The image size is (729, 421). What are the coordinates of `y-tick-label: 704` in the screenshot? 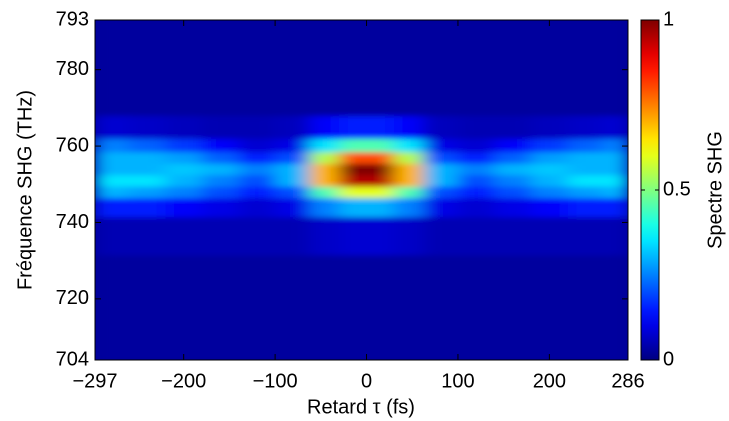 It's located at (72, 359).